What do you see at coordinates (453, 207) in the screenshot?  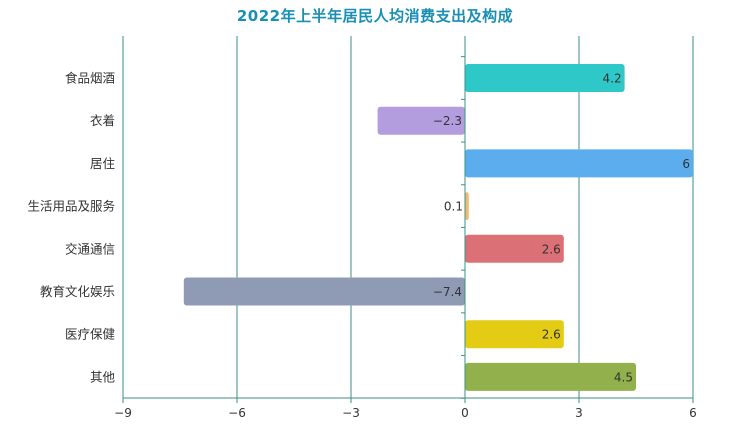 I see `value-label: 0.1` at bounding box center [453, 207].